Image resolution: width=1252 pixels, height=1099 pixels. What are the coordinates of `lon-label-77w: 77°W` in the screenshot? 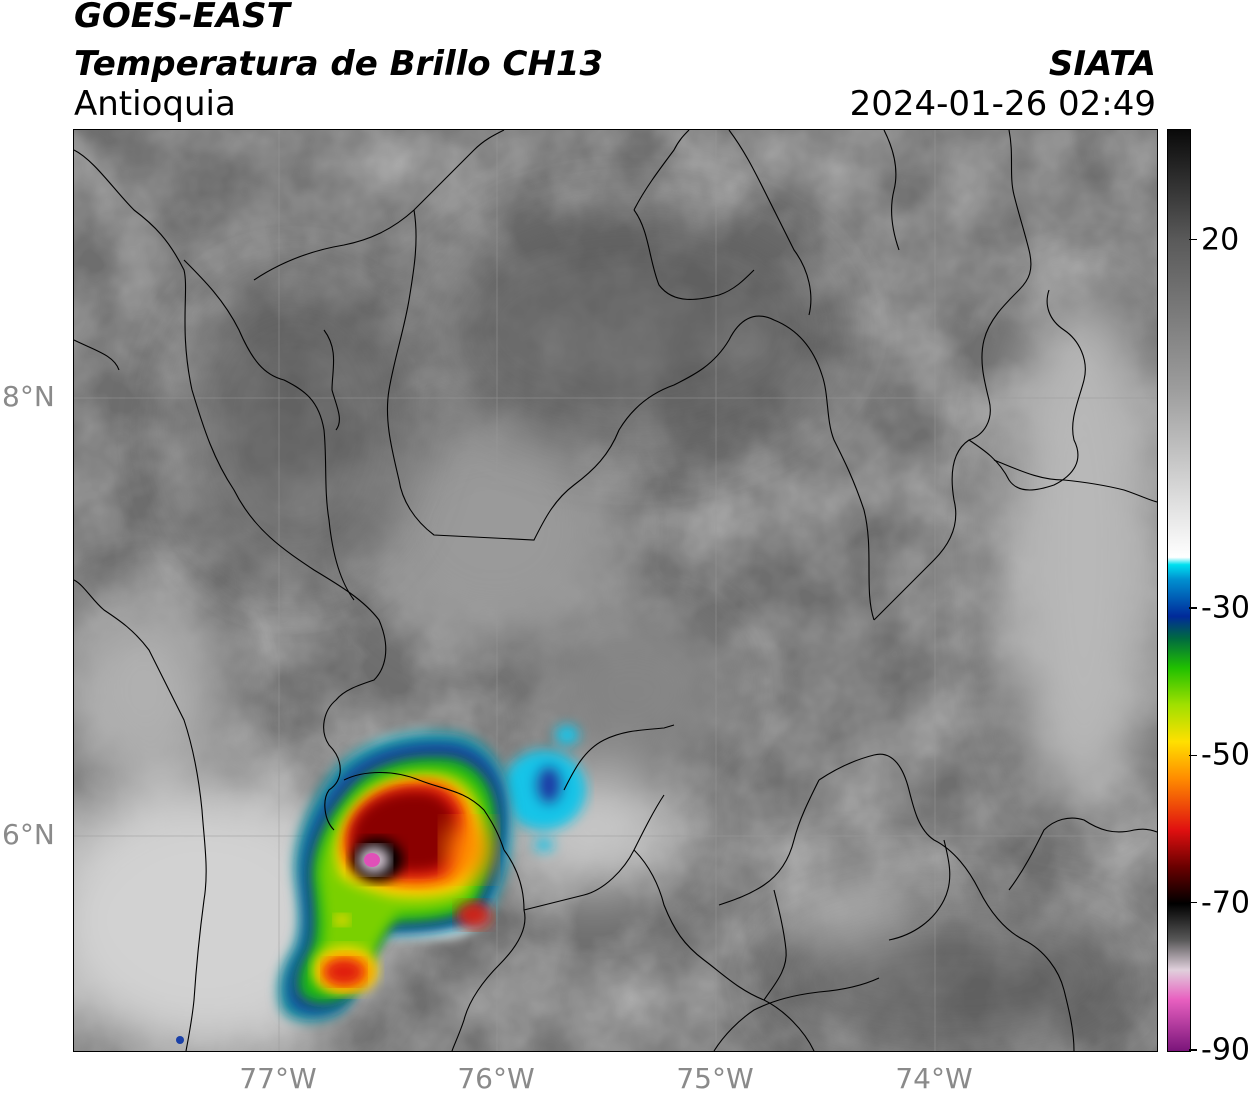 It's located at (278, 1078).